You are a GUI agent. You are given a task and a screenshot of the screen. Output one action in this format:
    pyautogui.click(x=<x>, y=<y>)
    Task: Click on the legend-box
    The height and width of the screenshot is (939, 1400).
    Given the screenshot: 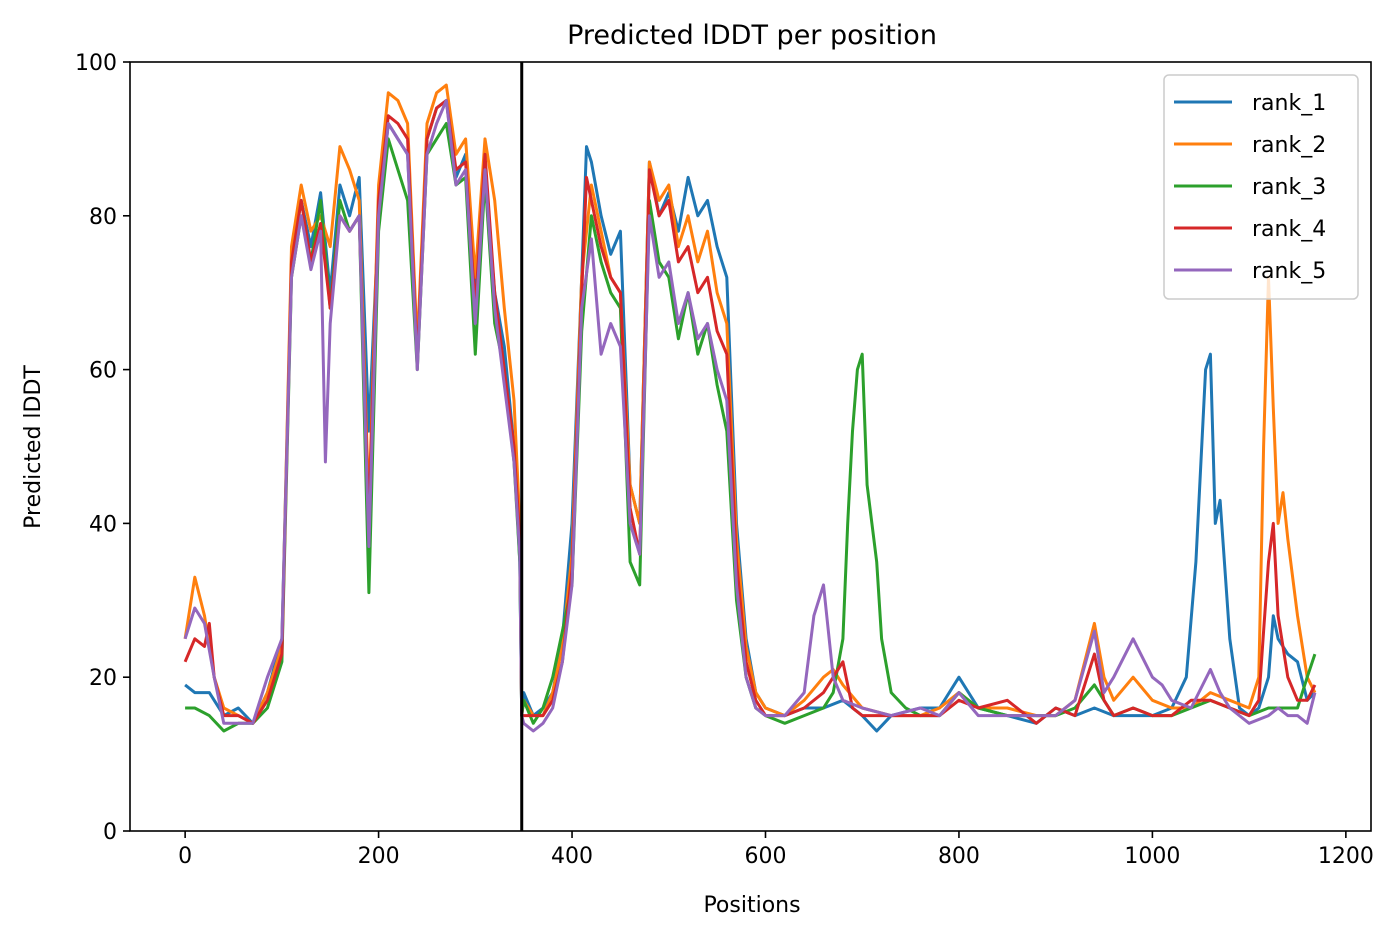 What is the action you would take?
    pyautogui.click(x=1261, y=187)
    